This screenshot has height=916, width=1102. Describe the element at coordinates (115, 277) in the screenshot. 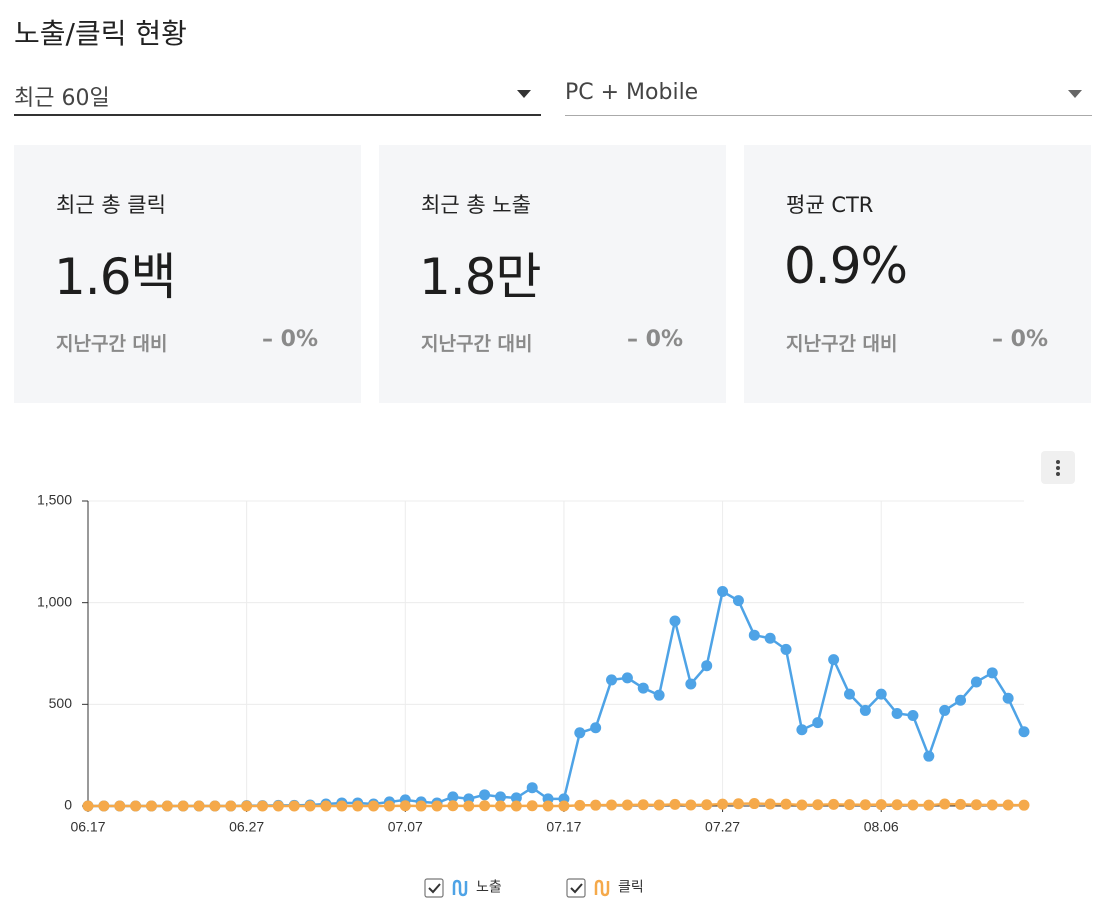

I see `card-value: 1.6백` at that location.